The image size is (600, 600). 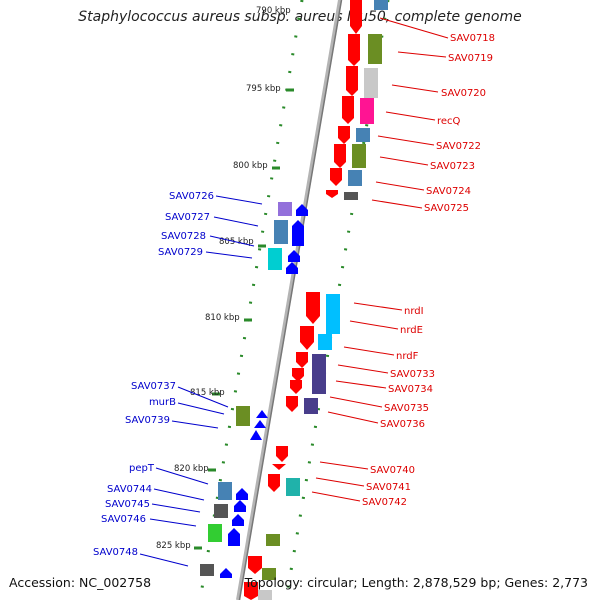 What do you see at coordinates (388, 487) in the screenshot?
I see `gene-label: SAV0741` at bounding box center [388, 487].